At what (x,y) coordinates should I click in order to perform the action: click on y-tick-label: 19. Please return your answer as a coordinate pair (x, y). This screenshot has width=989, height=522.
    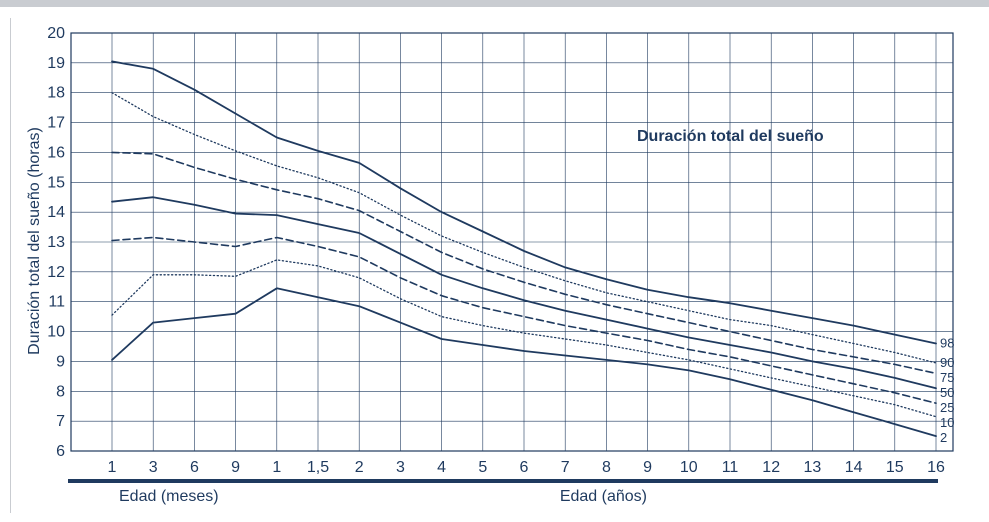
    Looking at the image, I should click on (56, 63).